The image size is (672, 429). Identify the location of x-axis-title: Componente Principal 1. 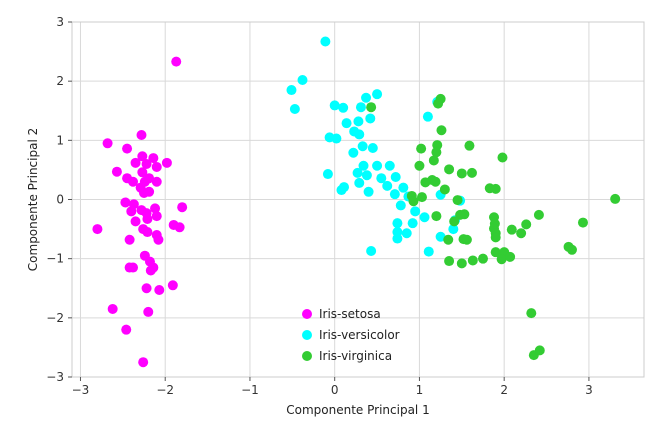
(357, 410).